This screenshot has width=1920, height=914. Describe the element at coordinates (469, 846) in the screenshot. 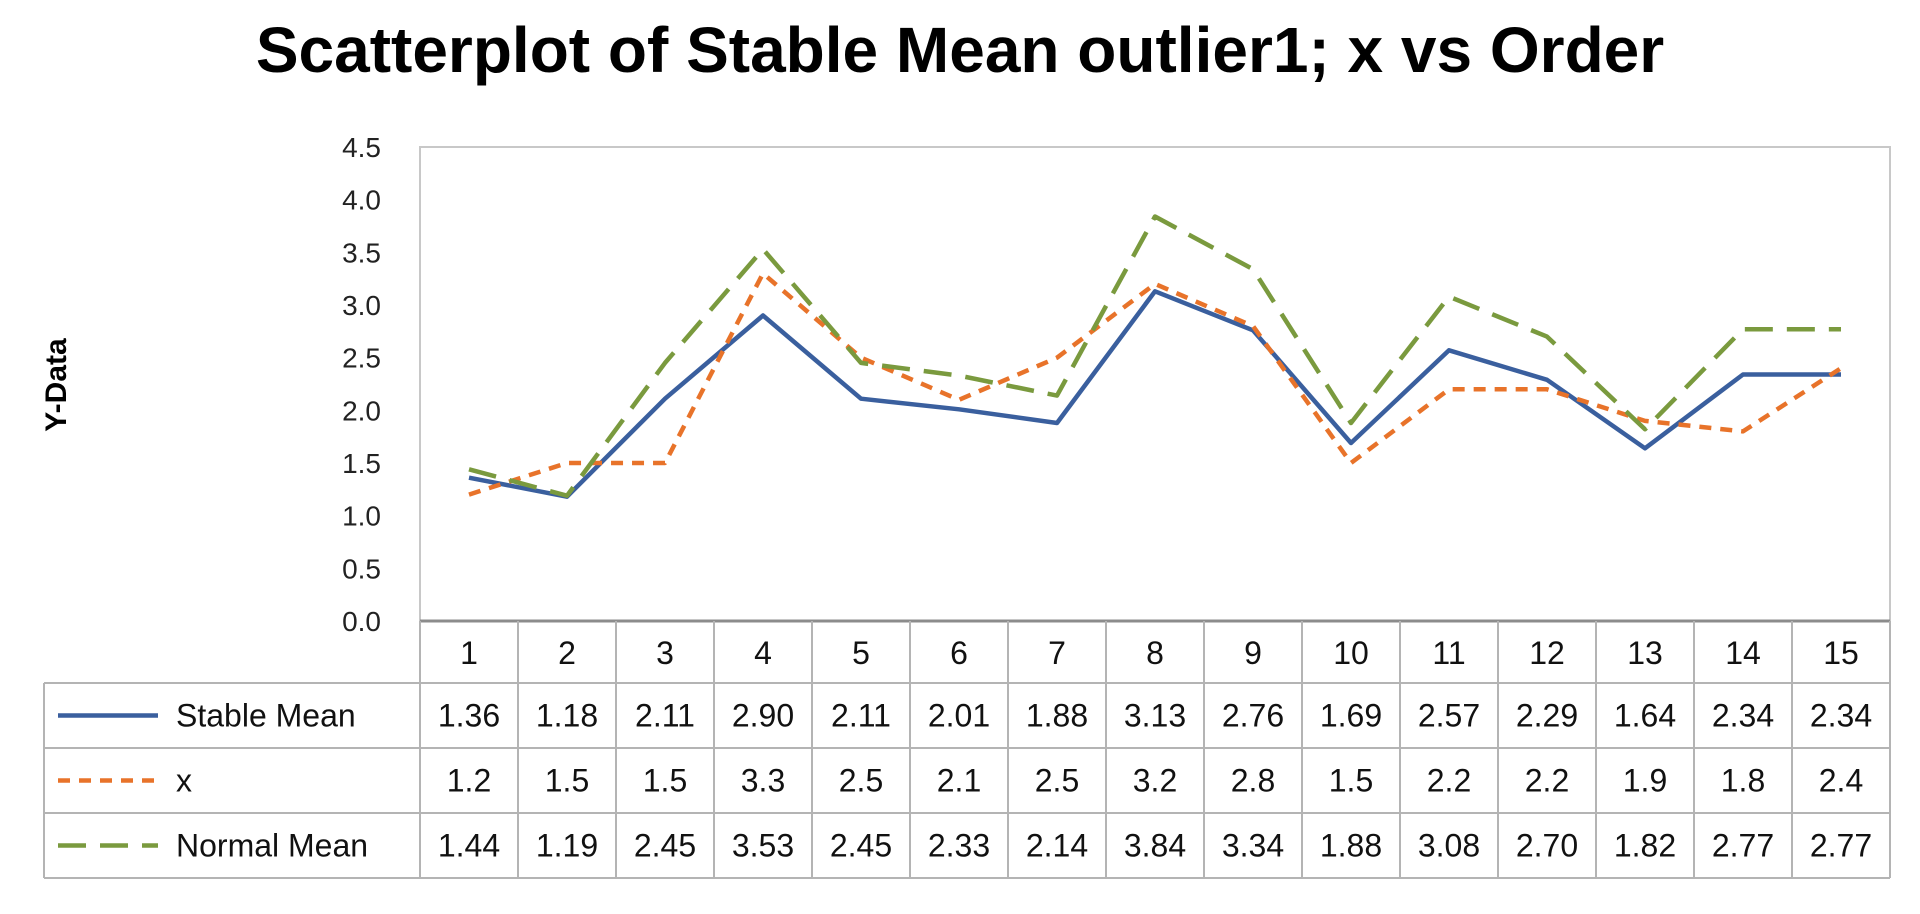

I see `data-label: 1.44` at that location.